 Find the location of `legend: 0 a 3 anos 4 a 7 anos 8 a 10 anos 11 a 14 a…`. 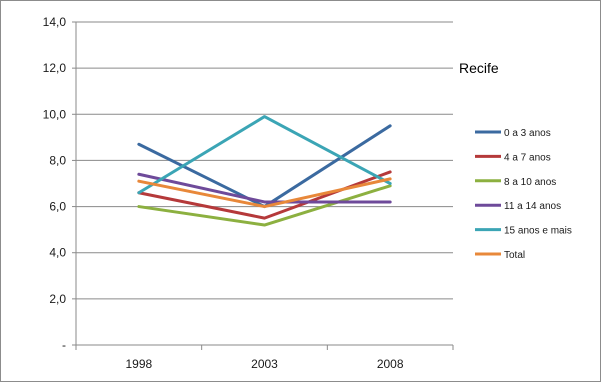

legend: 0 a 3 anos 4 a 7 anos 8 a 10 anos 11 a 14 a… is located at coordinates (523, 194).